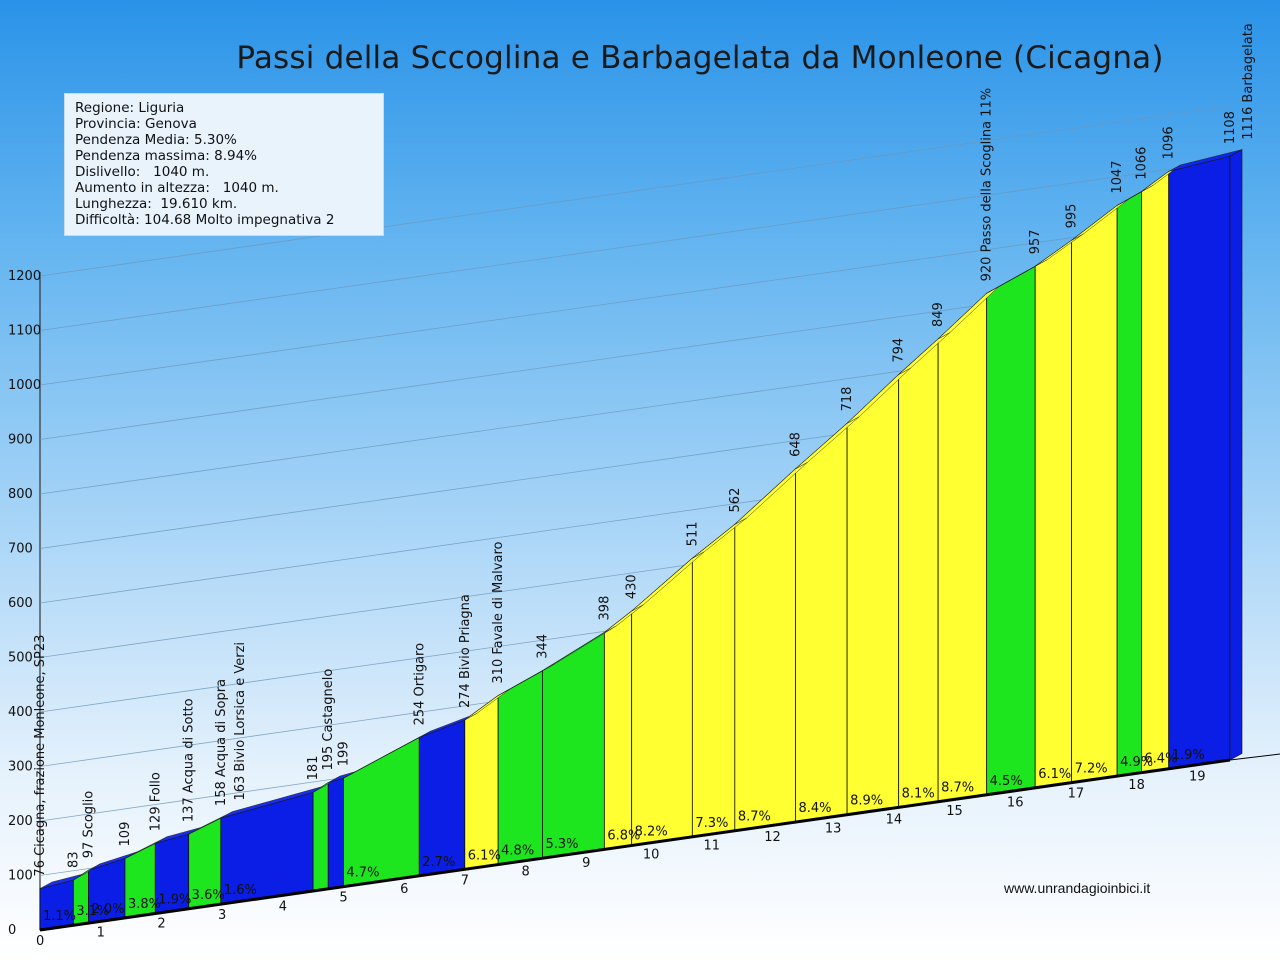 The width and height of the screenshot is (1280, 960). Describe the element at coordinates (20, 876) in the screenshot. I see `y-tick-label: 100` at that location.